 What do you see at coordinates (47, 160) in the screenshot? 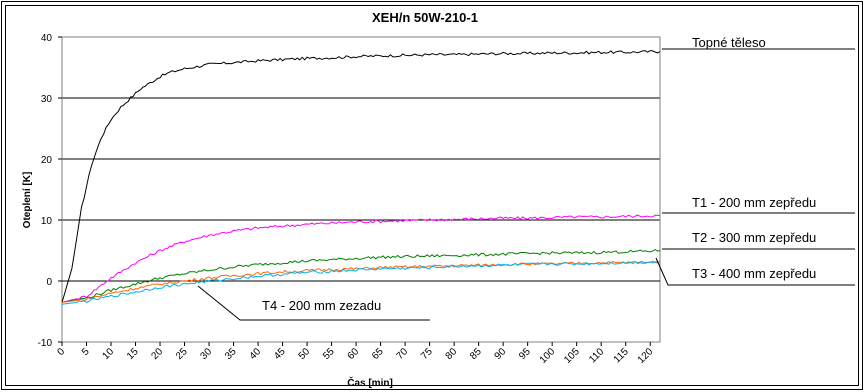
I see `y-tick-label-3: 20` at bounding box center [47, 160].